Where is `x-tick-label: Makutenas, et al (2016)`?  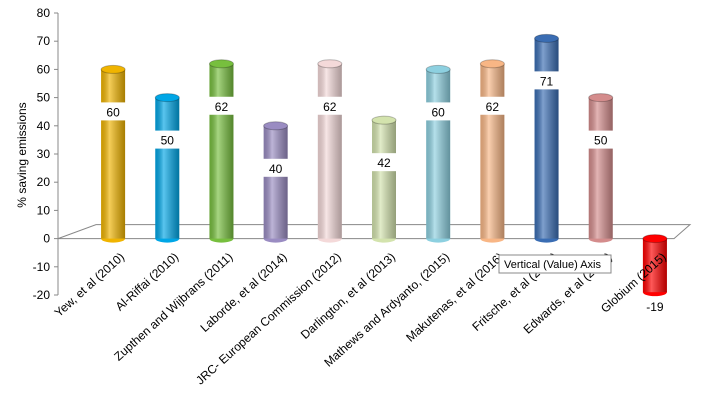 x-tick-label: Makutenas, et al (2016) is located at coordinates (454, 297).